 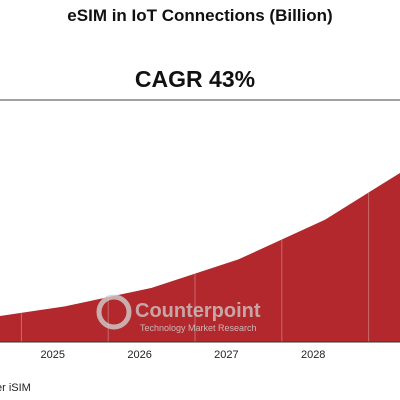 What do you see at coordinates (200, 15) in the screenshot?
I see `chart-title: eSIM in IoT Connections (Billion)` at bounding box center [200, 15].